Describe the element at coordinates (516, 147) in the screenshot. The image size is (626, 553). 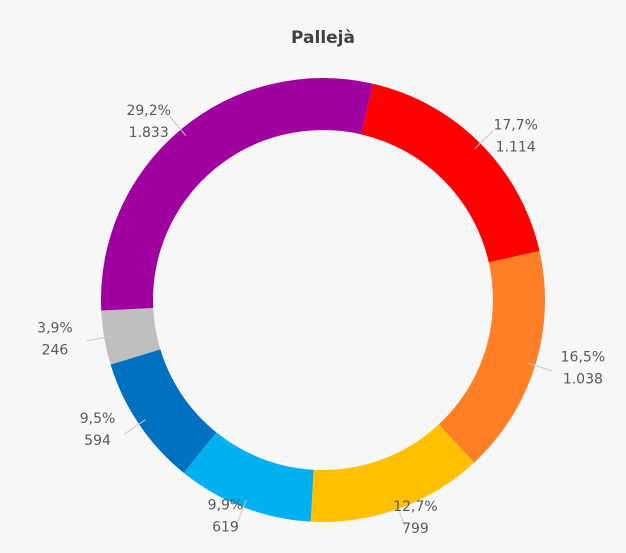
I see `value-label: 1.114` at that location.